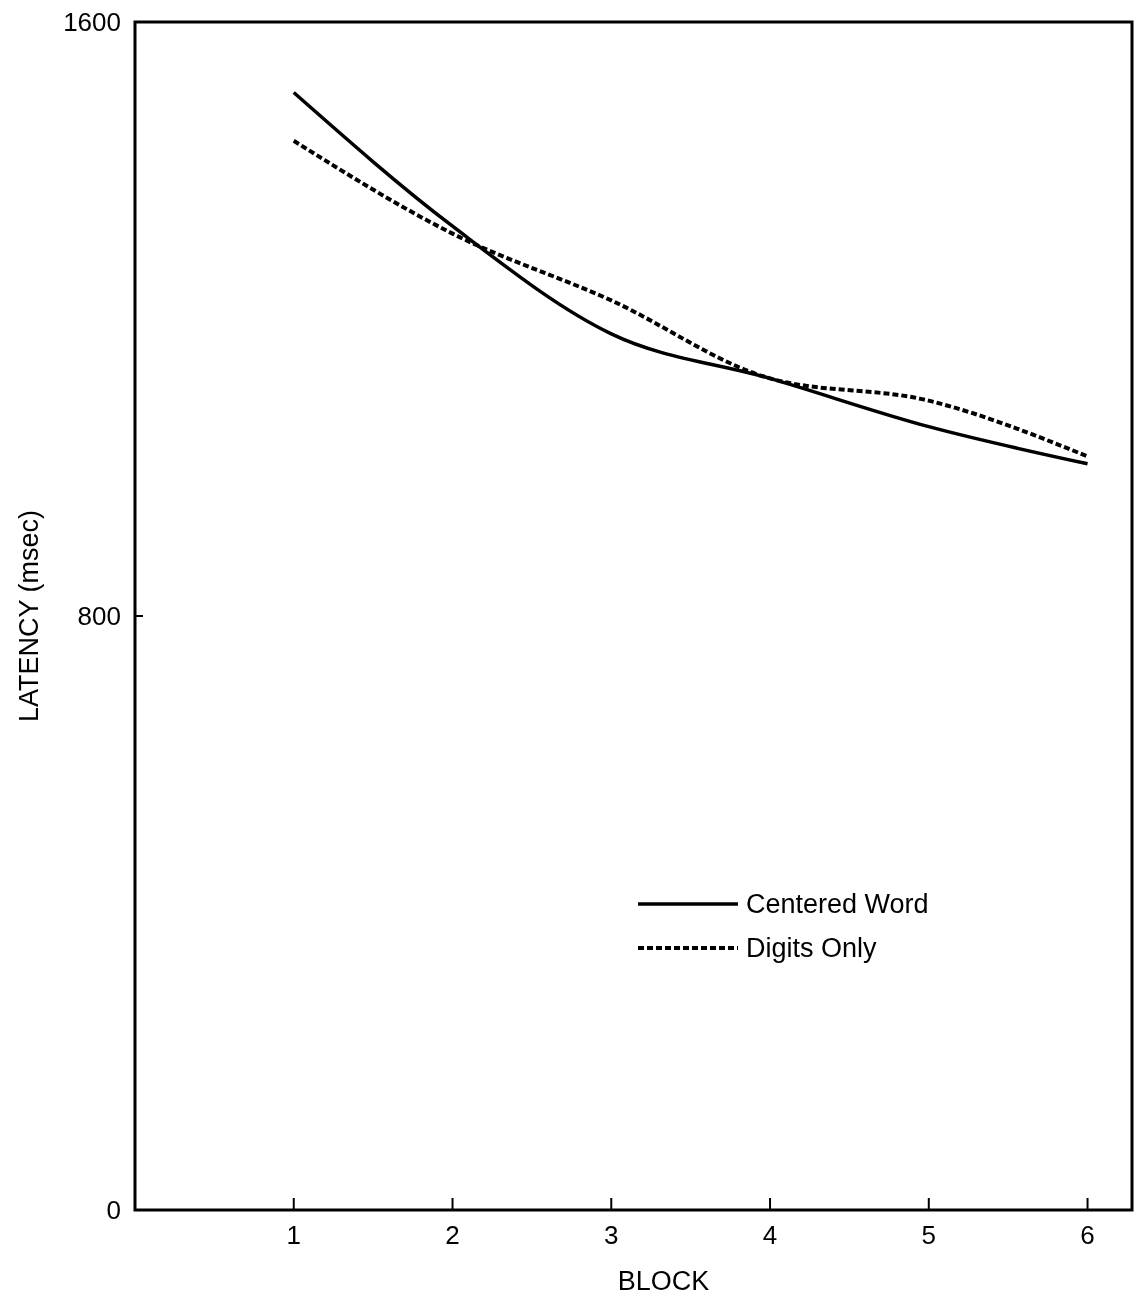 The image size is (1144, 1299). What do you see at coordinates (611, 1235) in the screenshot?
I see `x-tick-label: 3` at bounding box center [611, 1235].